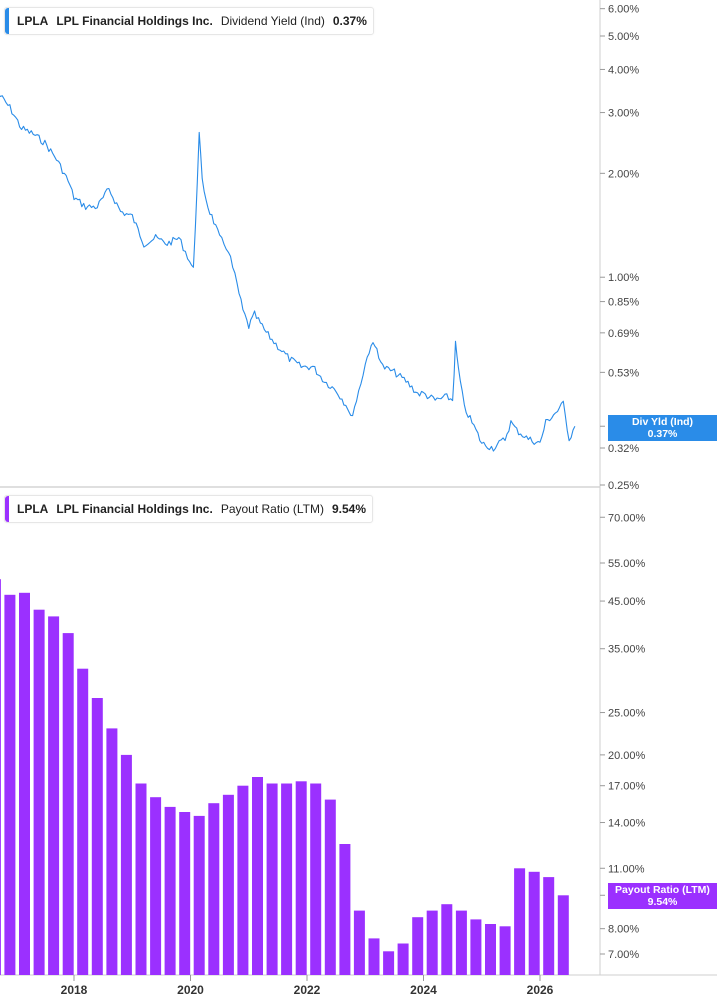 This screenshot has height=1005, width=717. What do you see at coordinates (33, 509) in the screenshot?
I see `bottom-legend-ticker: LPLA` at bounding box center [33, 509].